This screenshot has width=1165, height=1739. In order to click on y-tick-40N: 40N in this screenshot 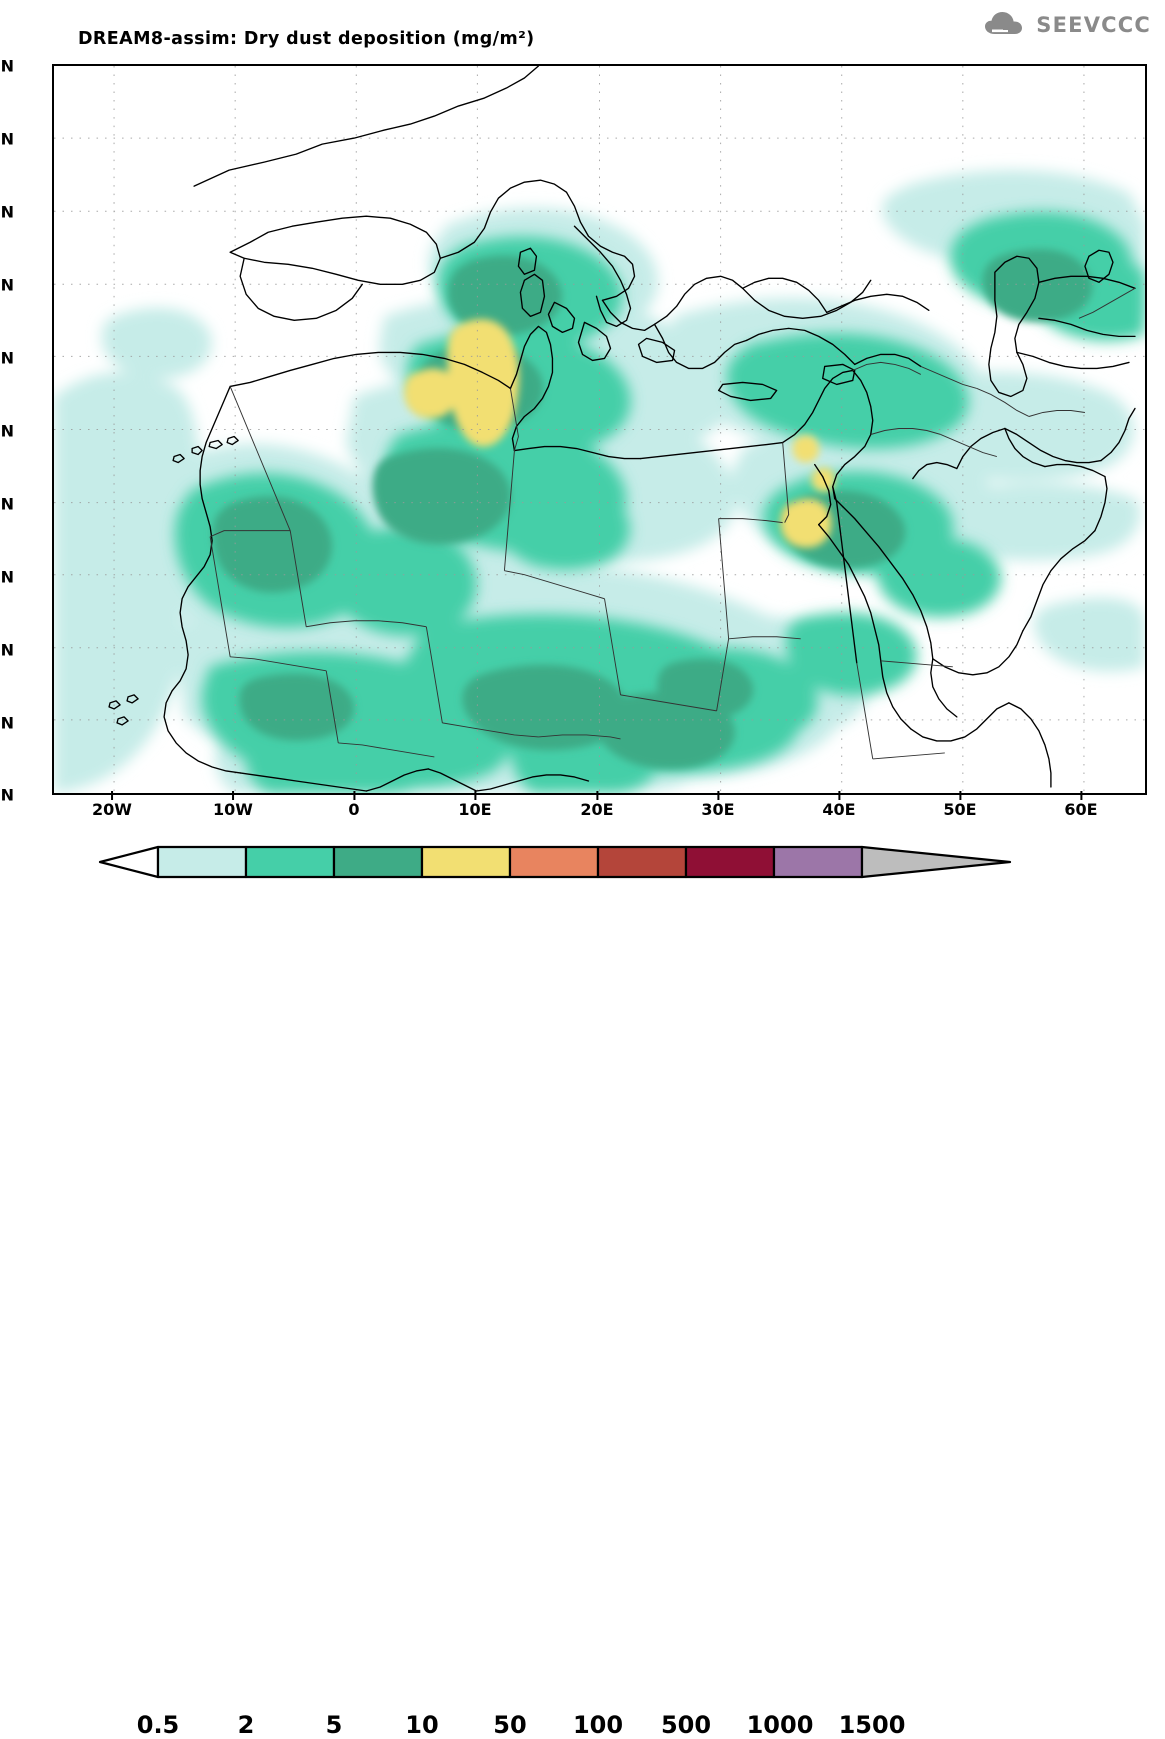, I will do `click(7, 285)`.